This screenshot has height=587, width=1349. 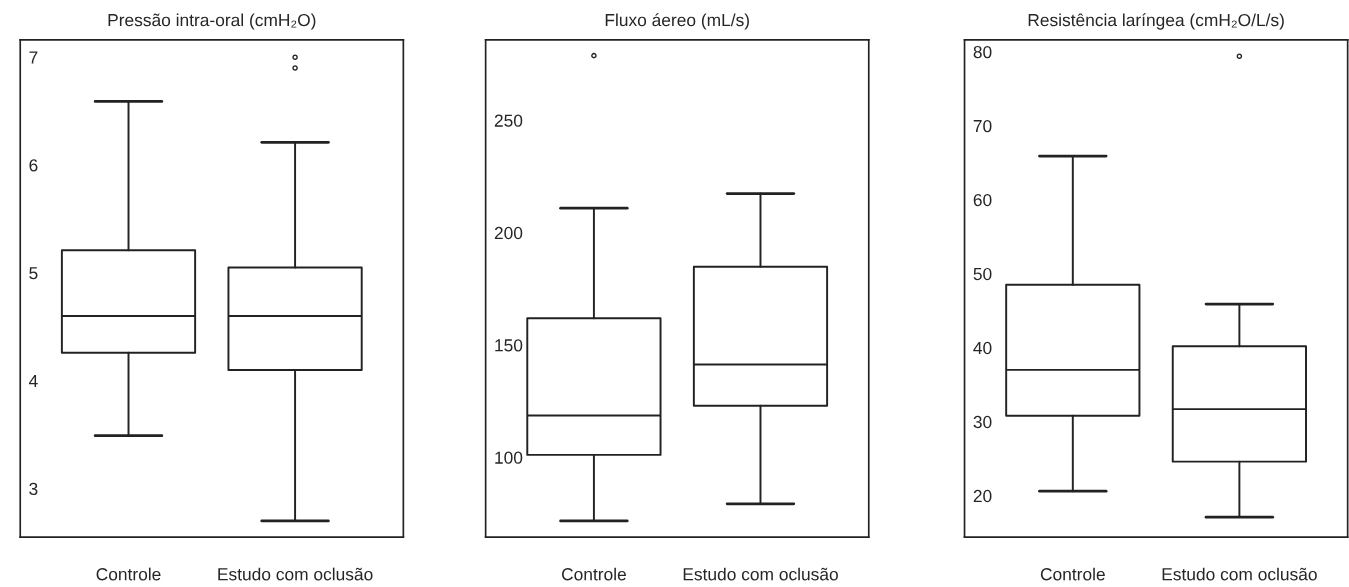 What do you see at coordinates (33, 489) in the screenshot?
I see `y-tick-label: 3` at bounding box center [33, 489].